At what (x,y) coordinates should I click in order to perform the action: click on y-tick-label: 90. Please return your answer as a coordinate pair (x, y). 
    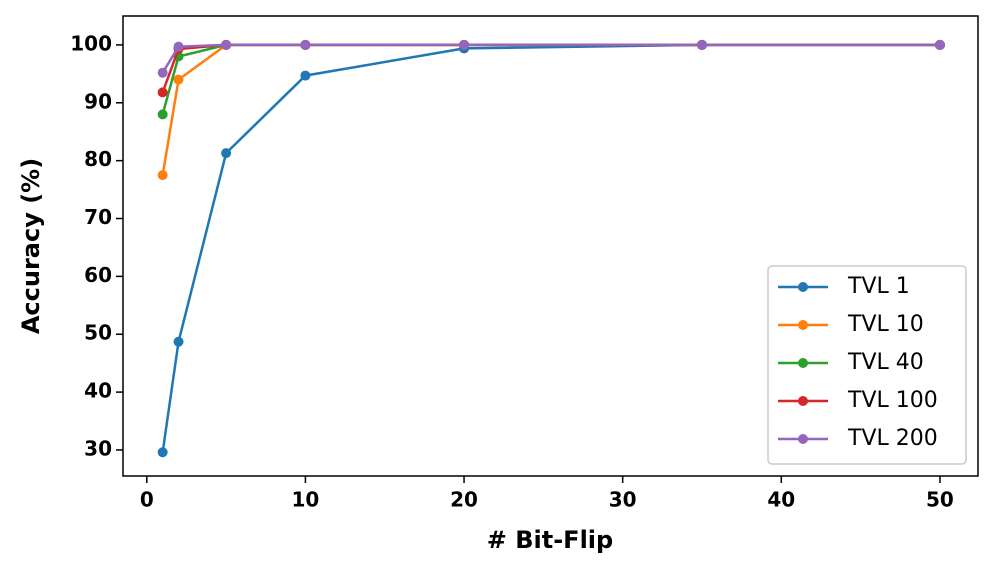
    Looking at the image, I should click on (98, 101).